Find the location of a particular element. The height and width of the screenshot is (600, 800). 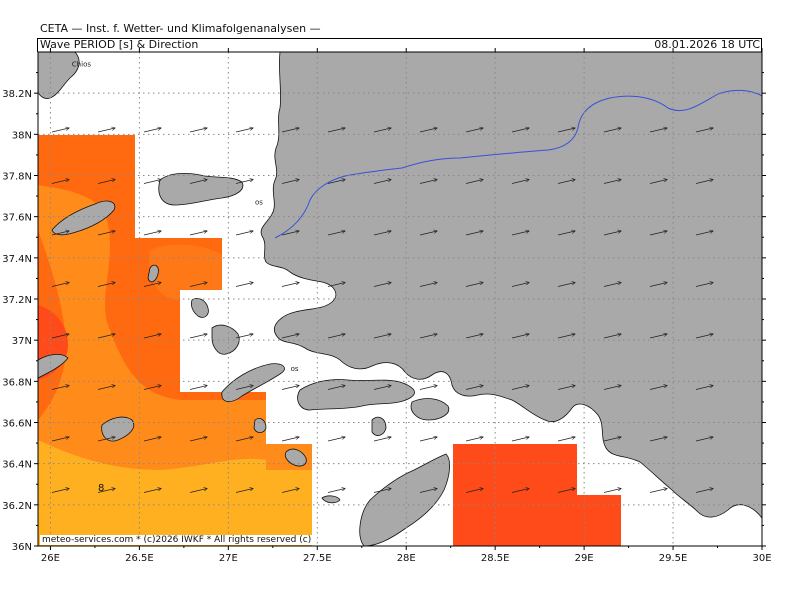

lat-label: 36.4N is located at coordinates (17, 465).